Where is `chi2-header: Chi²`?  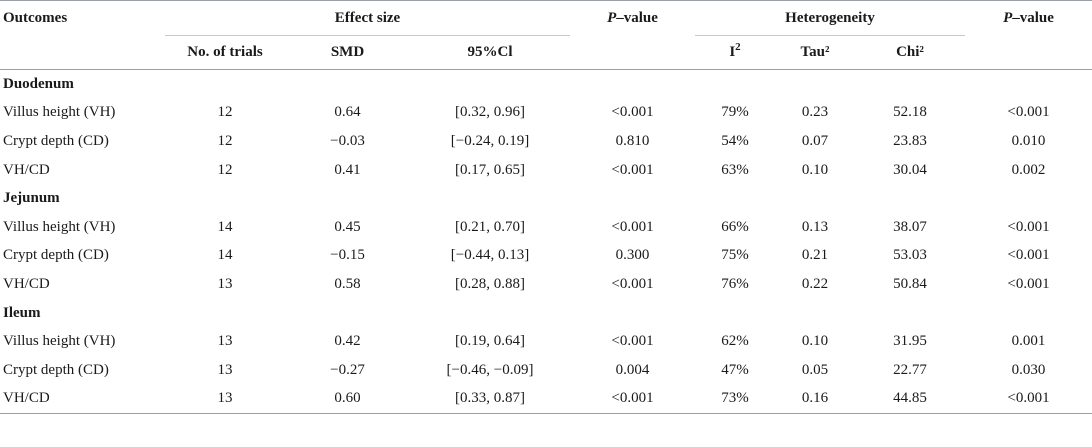 chi2-header: Chi² is located at coordinates (910, 52).